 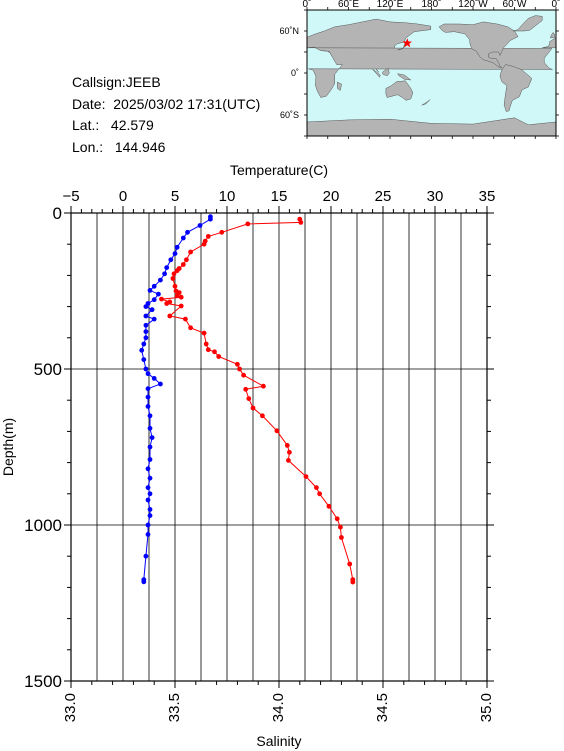 I want to click on temperature-tick-label: 30, so click(x=435, y=196).